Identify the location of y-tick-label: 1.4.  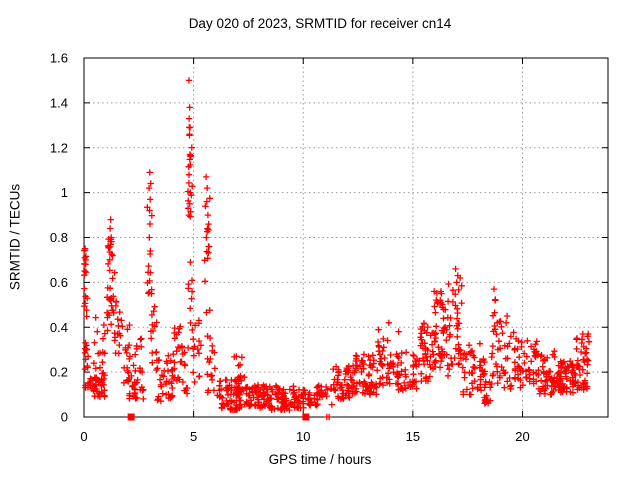
(59, 102).